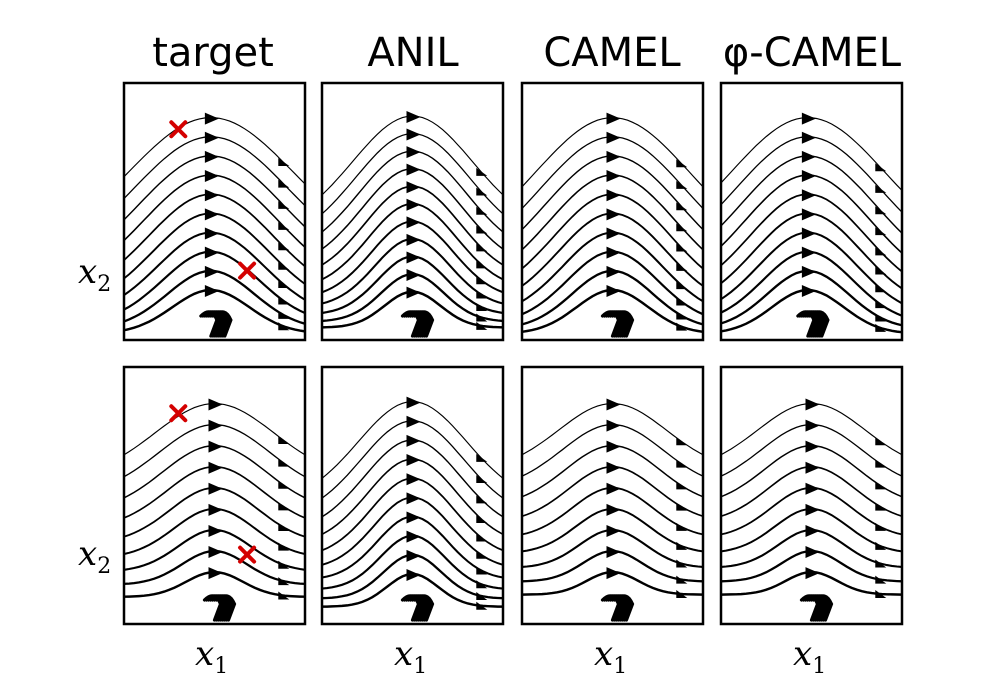  What do you see at coordinates (819, 666) in the screenshot?
I see `x-axis-label-phi-camel-sub: 1` at bounding box center [819, 666].